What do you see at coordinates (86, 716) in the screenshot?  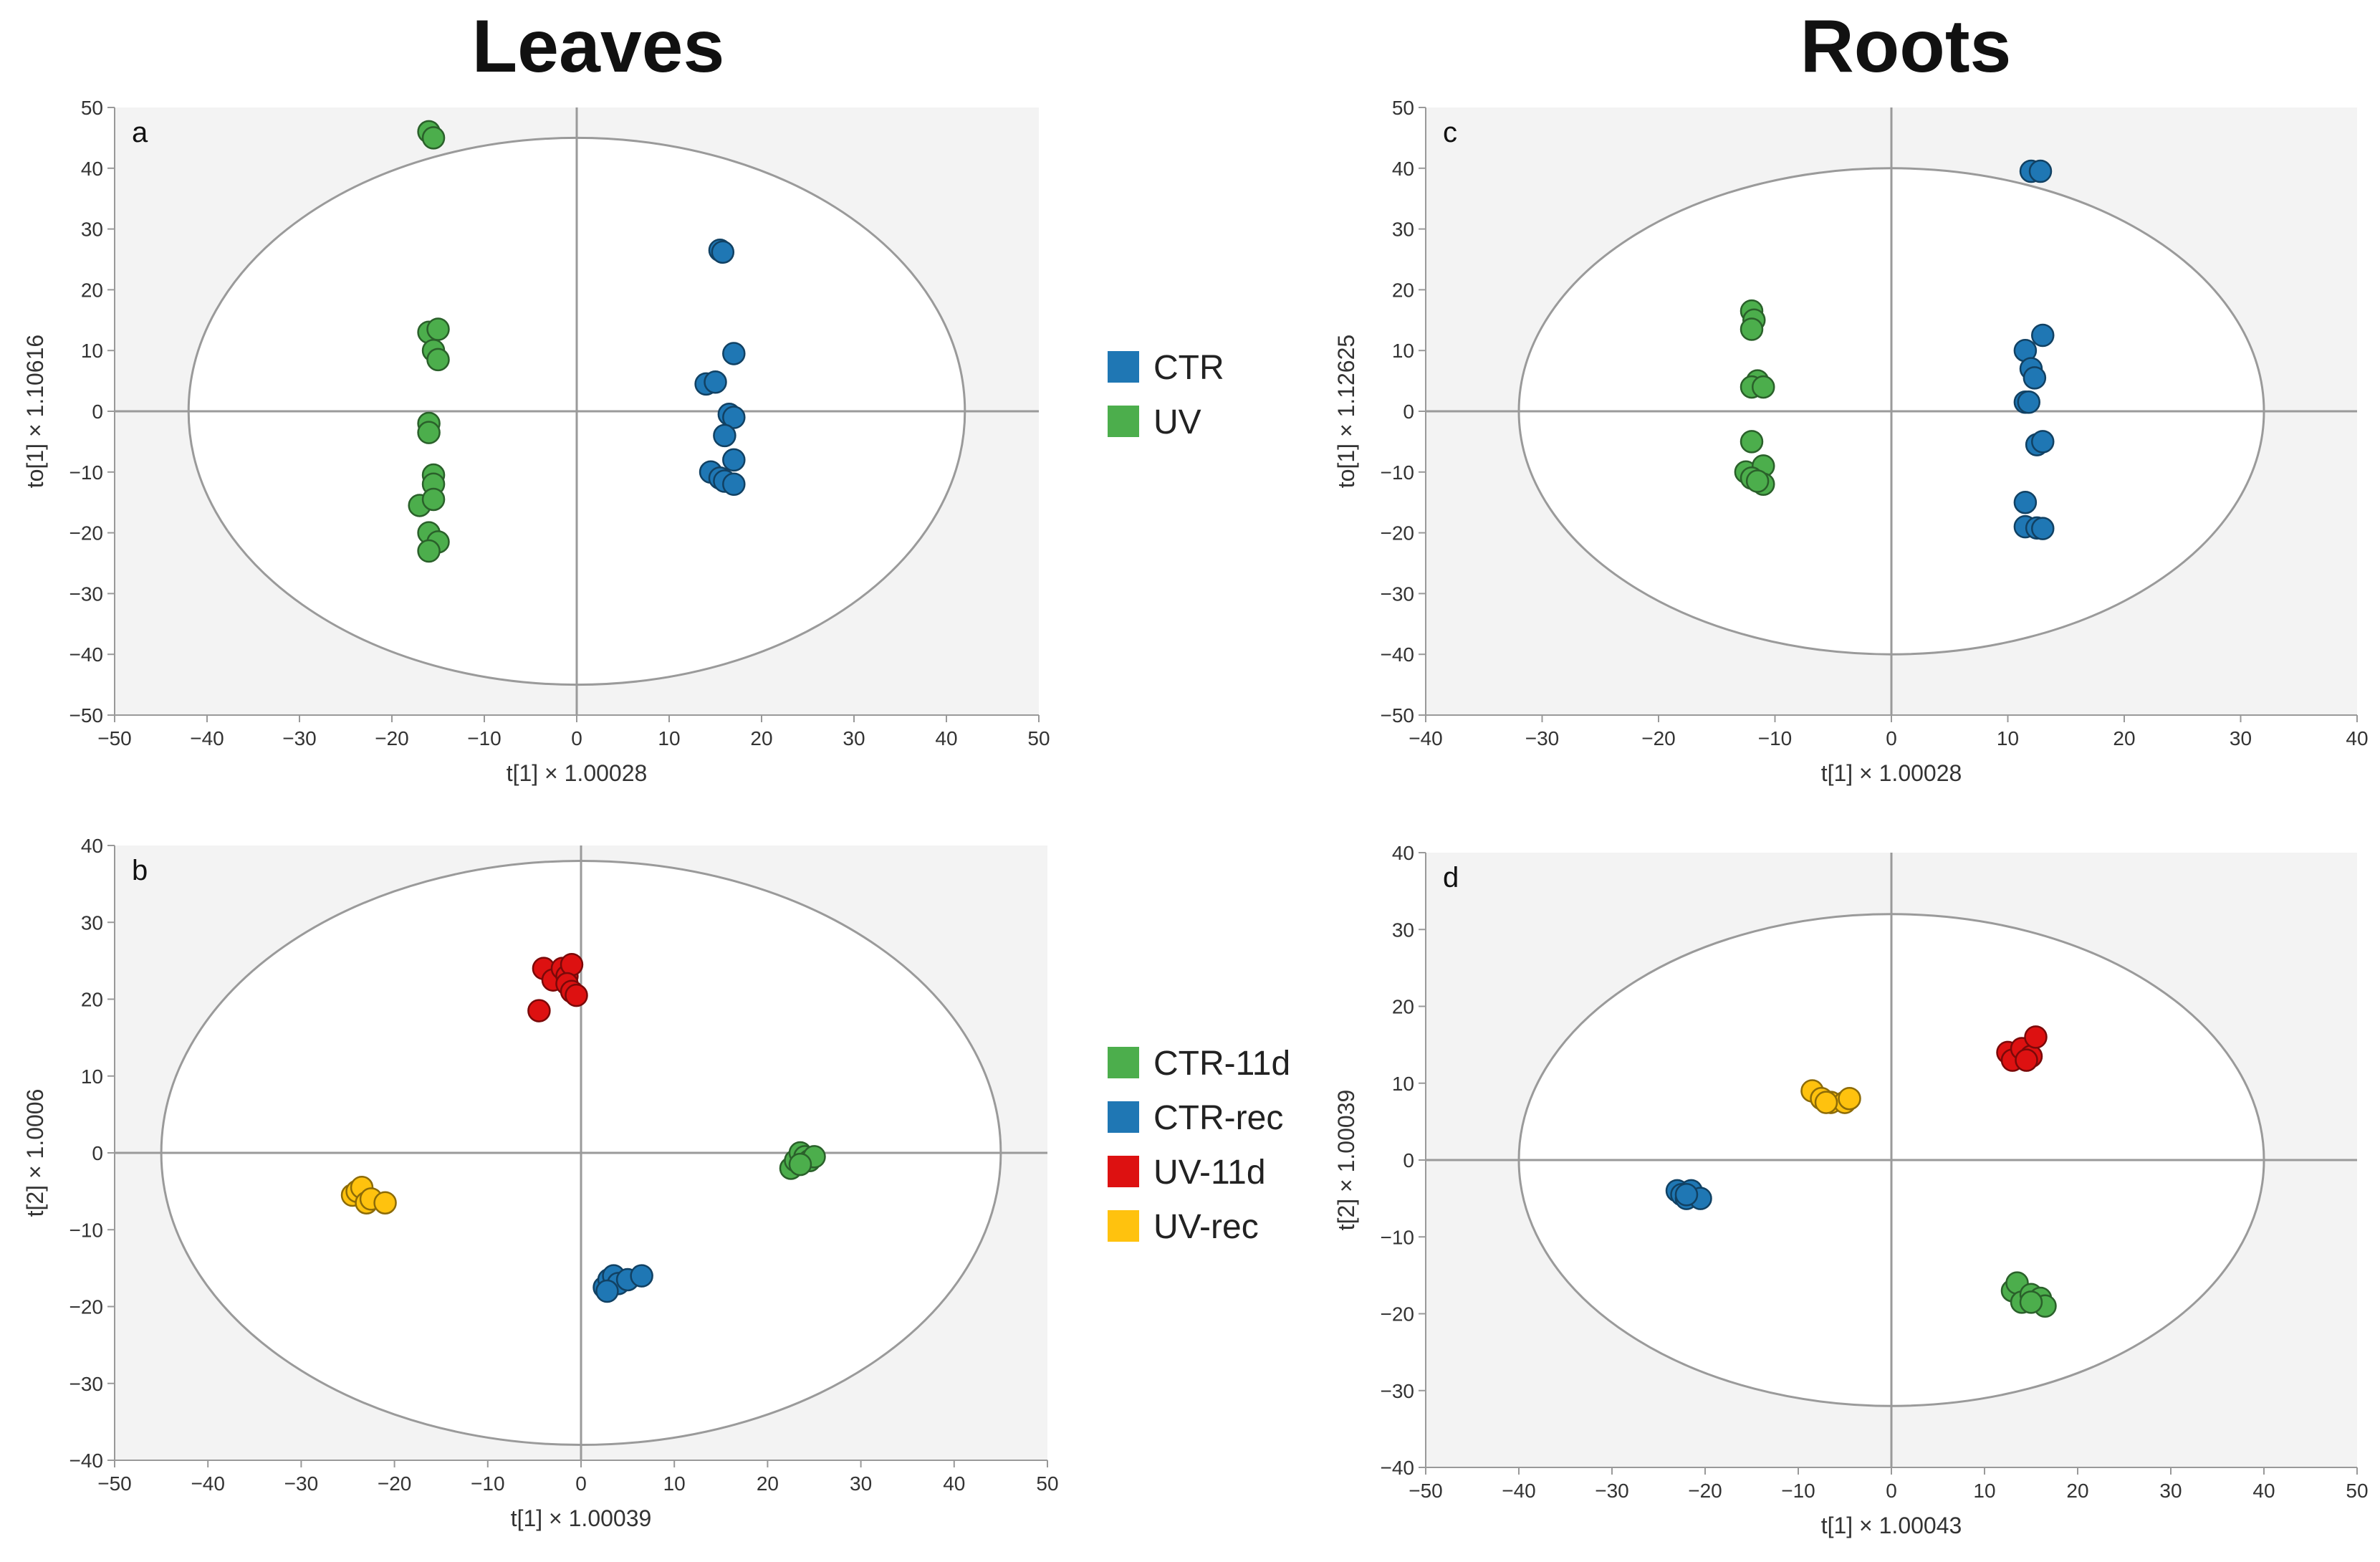 I see `y-tick-label: −50` at bounding box center [86, 716].